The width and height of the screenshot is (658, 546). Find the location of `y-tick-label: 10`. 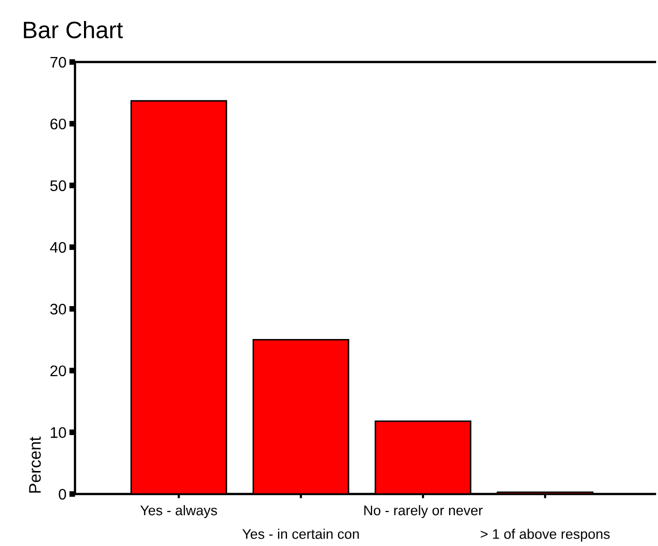

y-tick-label: 10 is located at coordinates (58, 432).